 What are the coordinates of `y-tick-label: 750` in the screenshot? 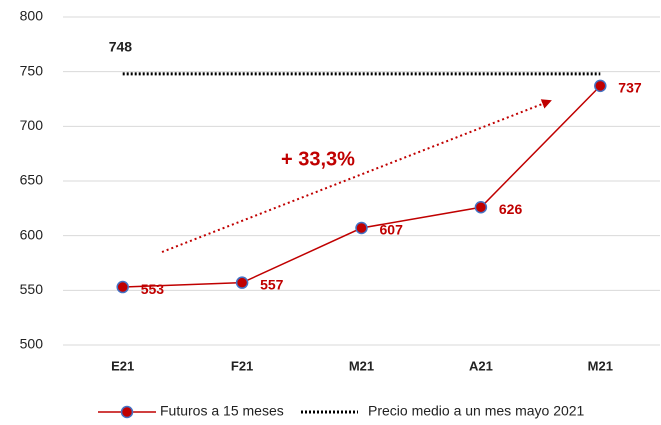 It's located at (32, 70).